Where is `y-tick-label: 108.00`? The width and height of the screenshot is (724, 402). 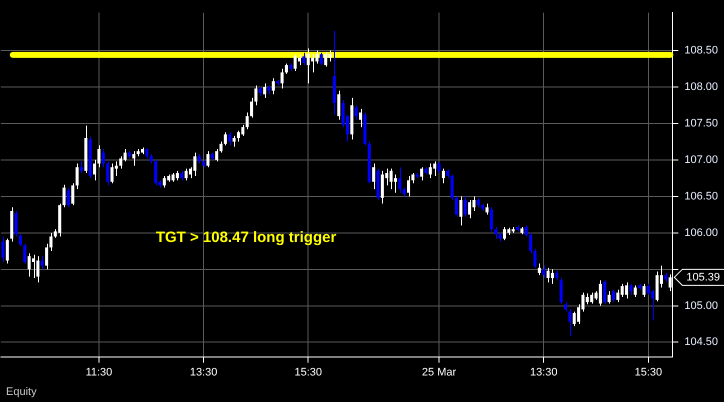
y-tick-label: 108.00 is located at coordinates (701, 87).